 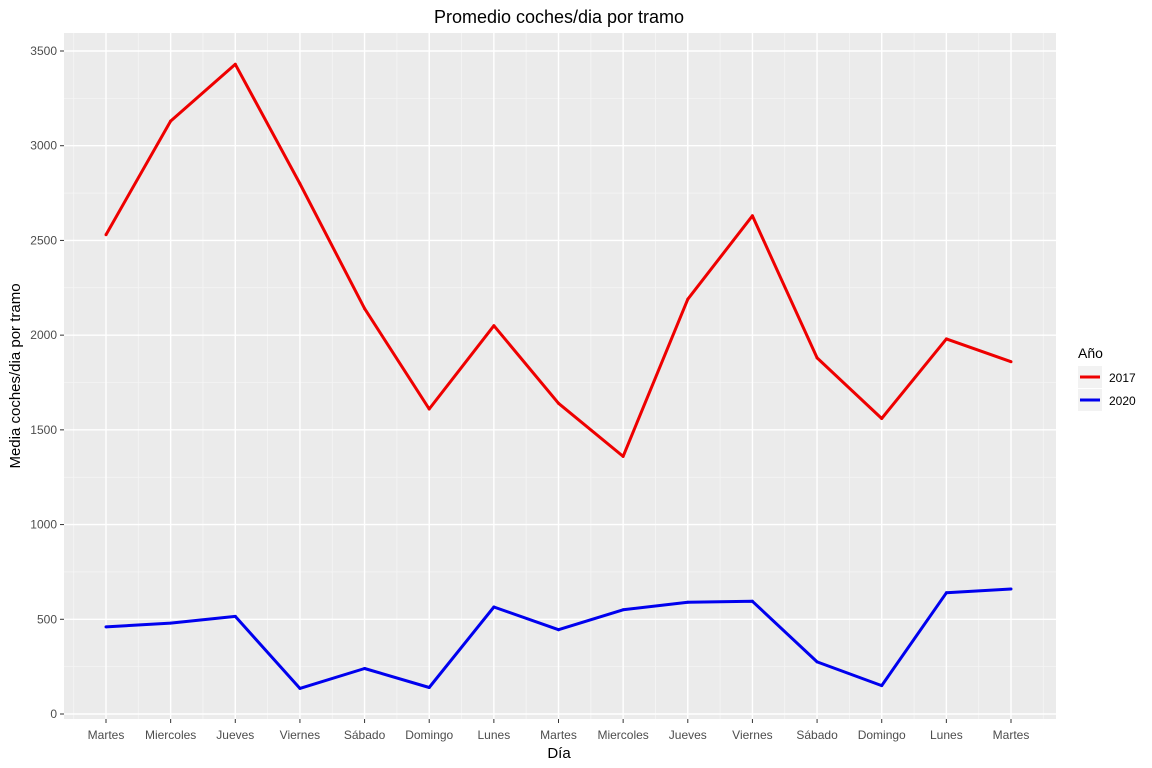 What do you see at coordinates (15, 375) in the screenshot?
I see `y-axis-title: Media coches/dia por tramo` at bounding box center [15, 375].